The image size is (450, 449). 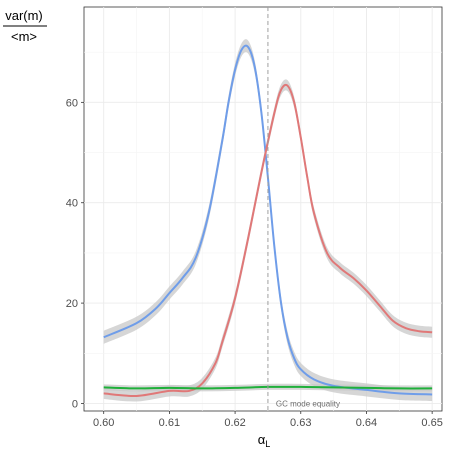 What do you see at coordinates (234, 423) in the screenshot?
I see `x-tick-label: 0.62` at bounding box center [234, 423].